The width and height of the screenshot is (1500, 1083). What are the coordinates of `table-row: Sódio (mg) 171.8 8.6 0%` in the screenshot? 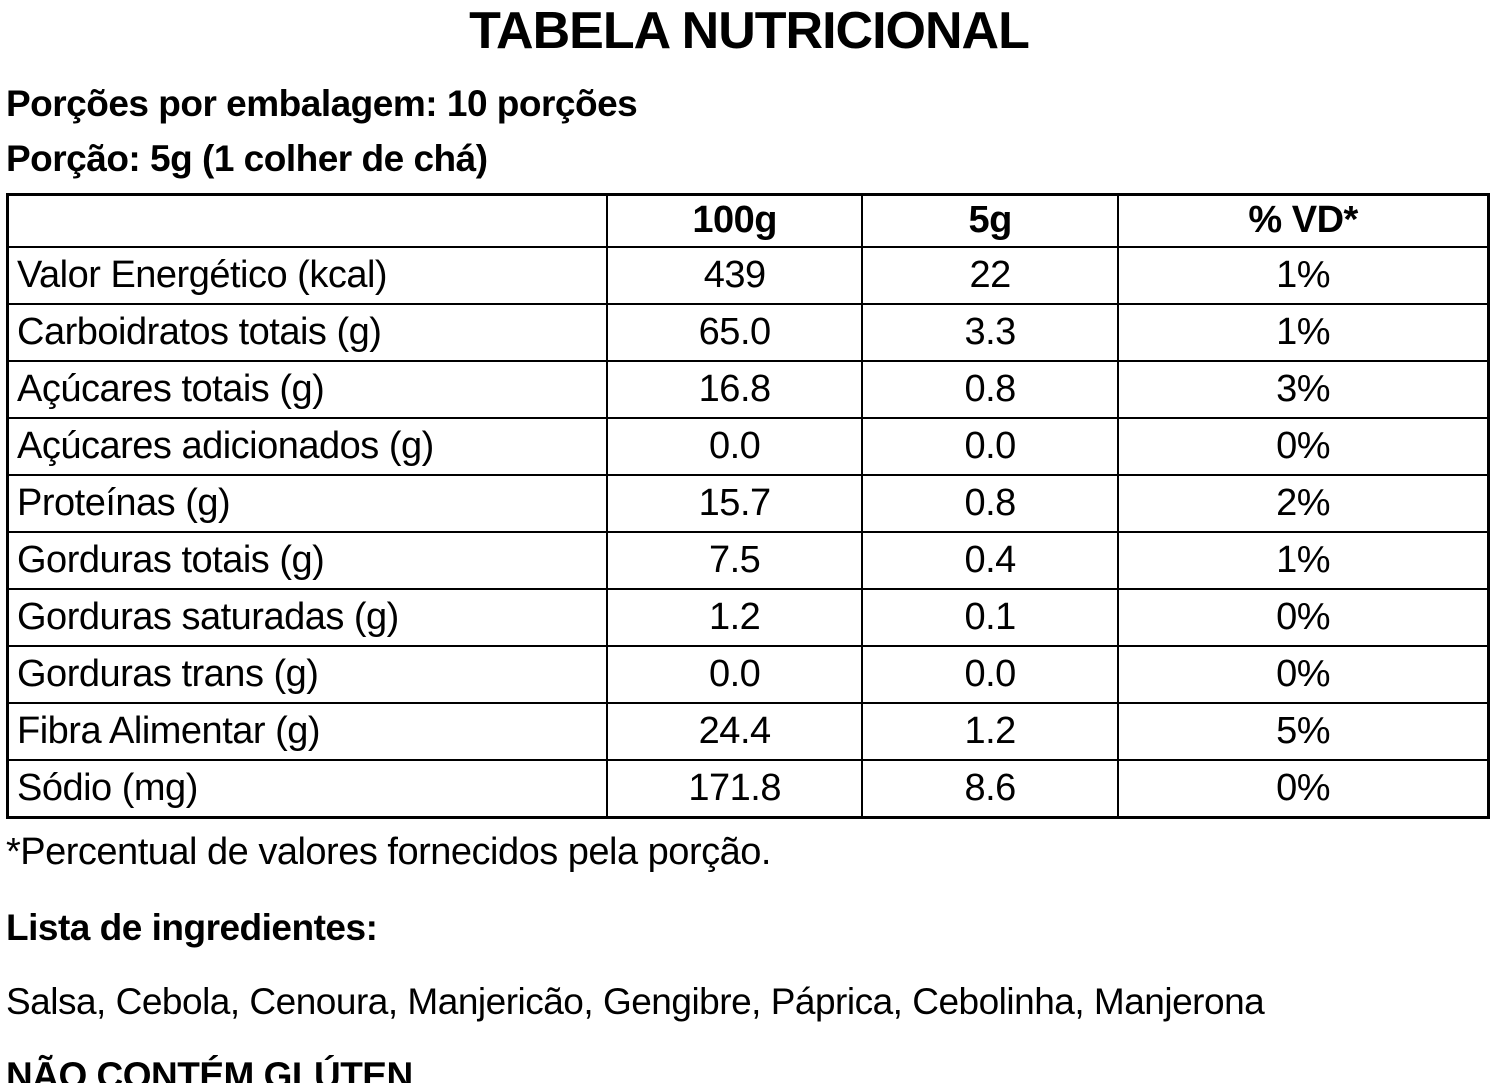 It's located at (748, 788).